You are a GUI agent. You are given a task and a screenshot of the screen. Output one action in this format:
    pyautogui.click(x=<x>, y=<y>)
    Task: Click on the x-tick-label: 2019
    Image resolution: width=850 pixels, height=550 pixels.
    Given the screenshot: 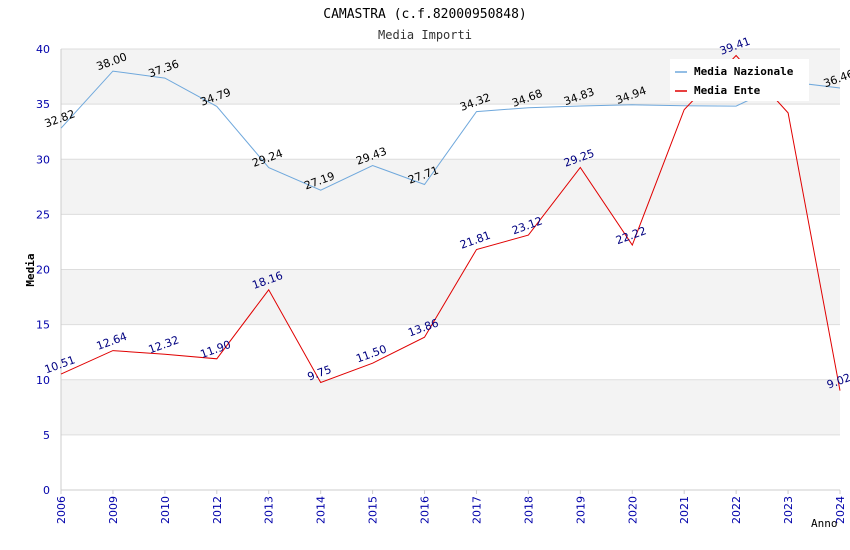 What is the action you would take?
    pyautogui.click(x=580, y=510)
    